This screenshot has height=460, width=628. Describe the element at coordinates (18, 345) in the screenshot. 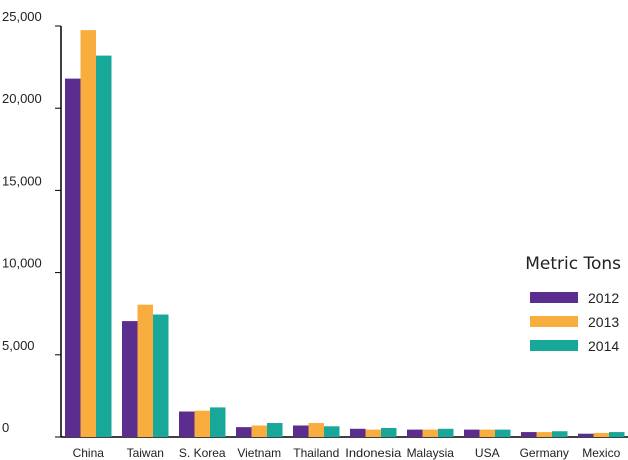

I see `y-tick-label: 5,000` at that location.